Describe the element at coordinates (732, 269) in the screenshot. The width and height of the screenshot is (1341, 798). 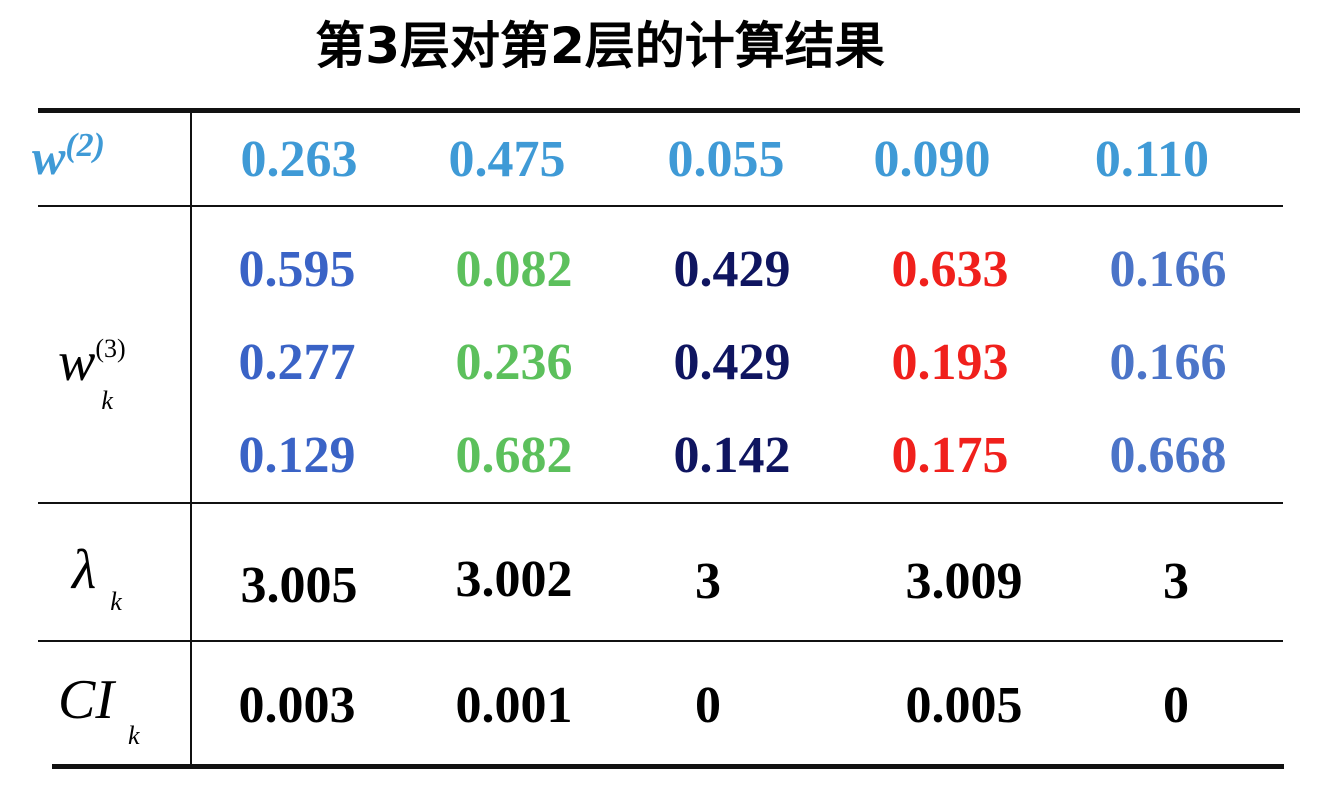
I see `w3-r1-c3: 0.429` at that location.